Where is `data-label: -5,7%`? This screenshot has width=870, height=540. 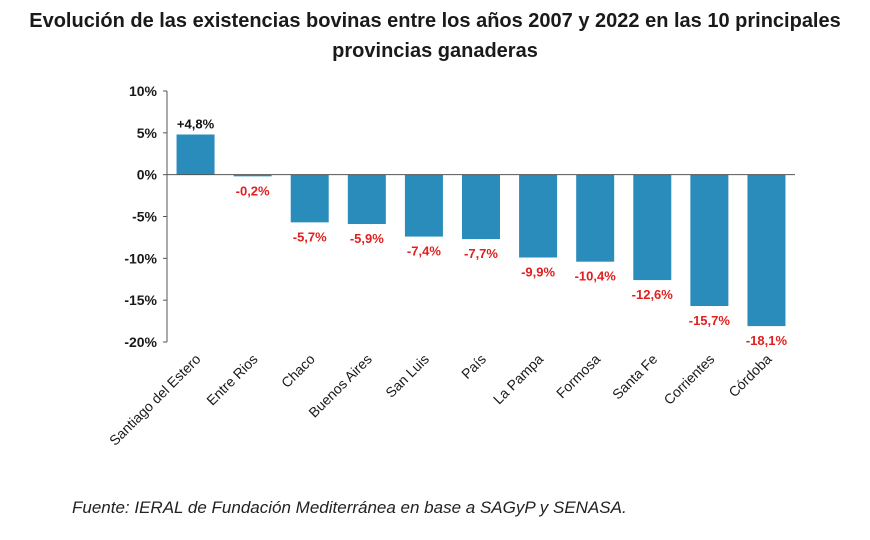 data-label: -5,7% is located at coordinates (310, 236).